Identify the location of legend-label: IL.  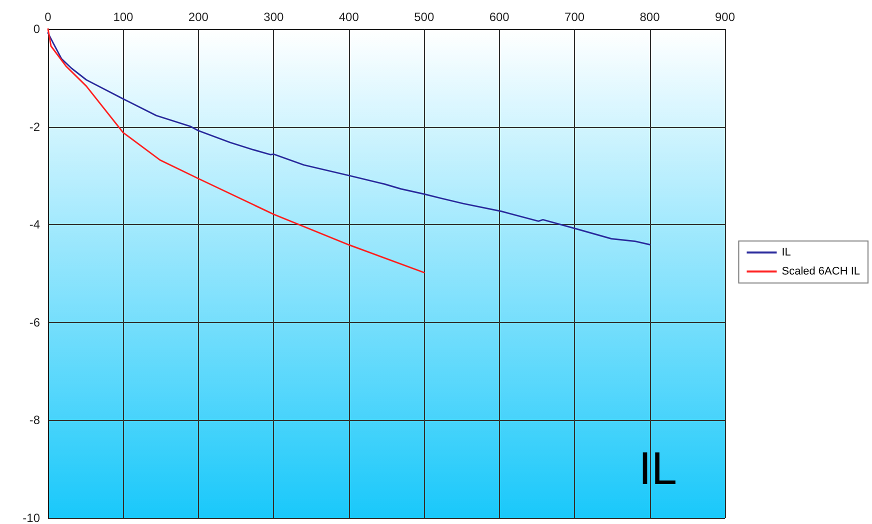
(786, 252).